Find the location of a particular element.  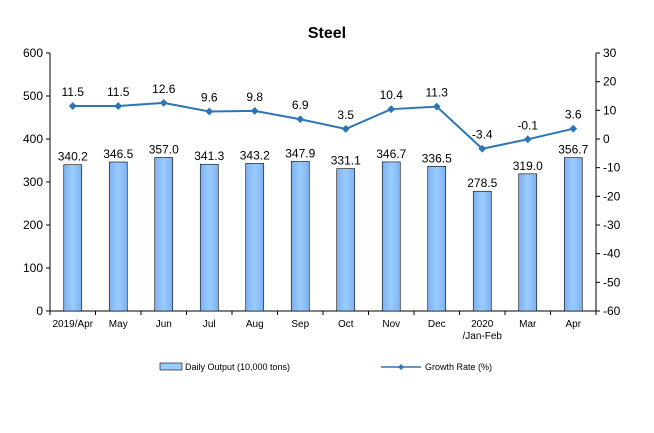

x-tick-label: Jun is located at coordinates (164, 324).